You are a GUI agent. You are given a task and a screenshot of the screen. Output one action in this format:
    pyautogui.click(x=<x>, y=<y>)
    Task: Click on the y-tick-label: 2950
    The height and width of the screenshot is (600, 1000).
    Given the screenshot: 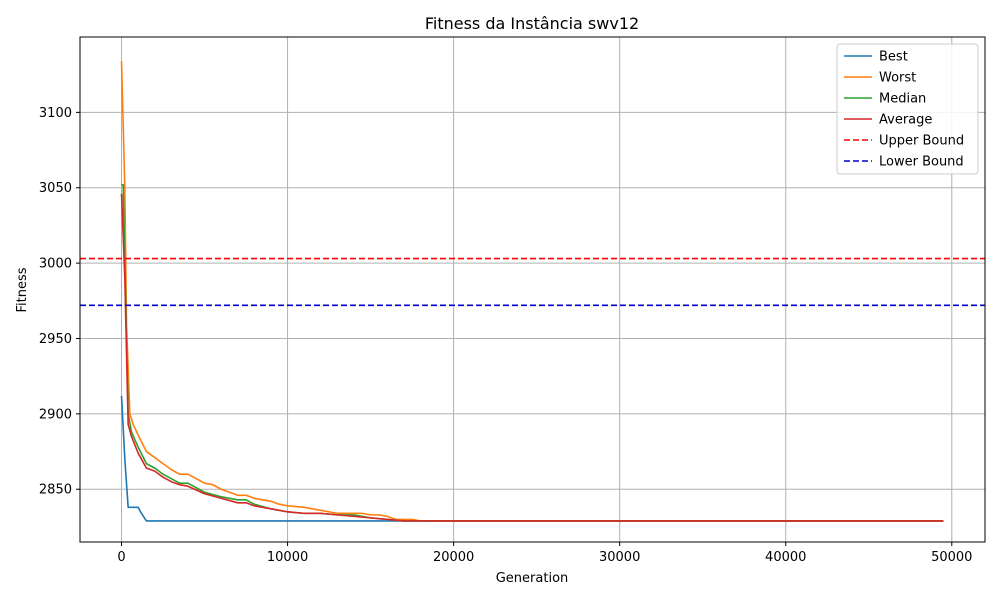 What is the action you would take?
    pyautogui.click(x=55, y=339)
    